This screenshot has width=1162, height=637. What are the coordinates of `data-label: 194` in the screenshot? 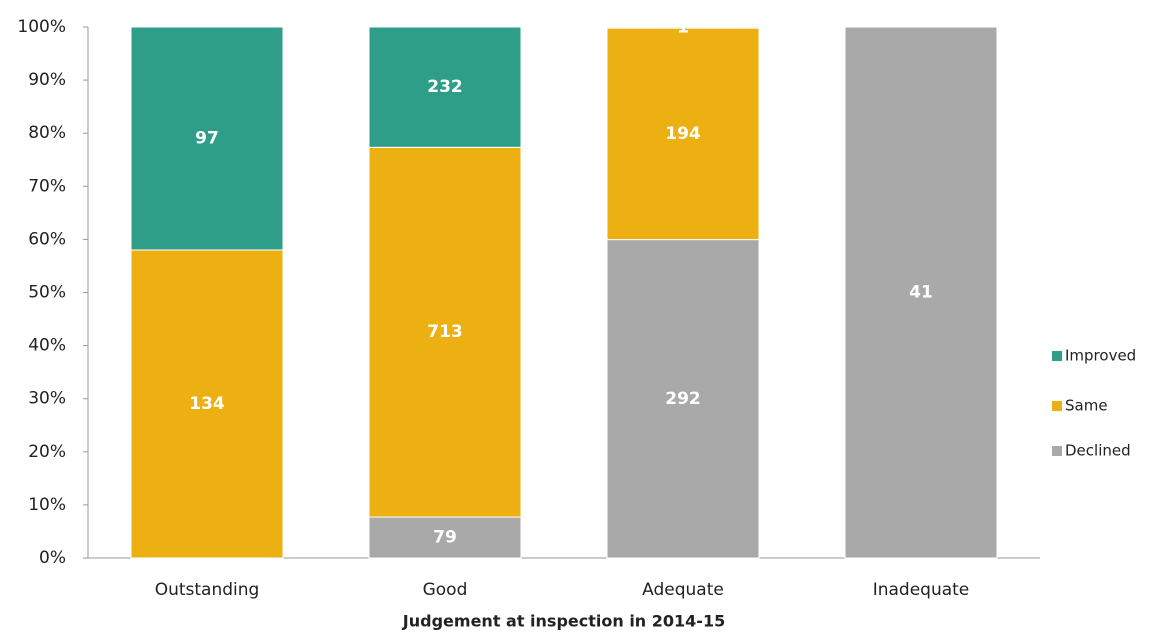 It's located at (683, 134).